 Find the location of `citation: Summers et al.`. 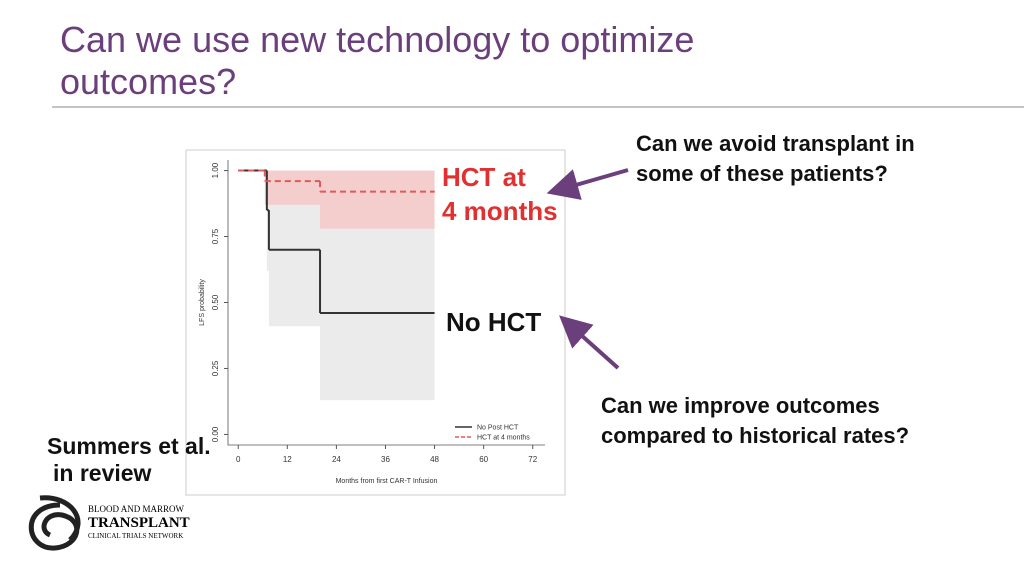

citation: Summers et al. is located at coordinates (129, 446).